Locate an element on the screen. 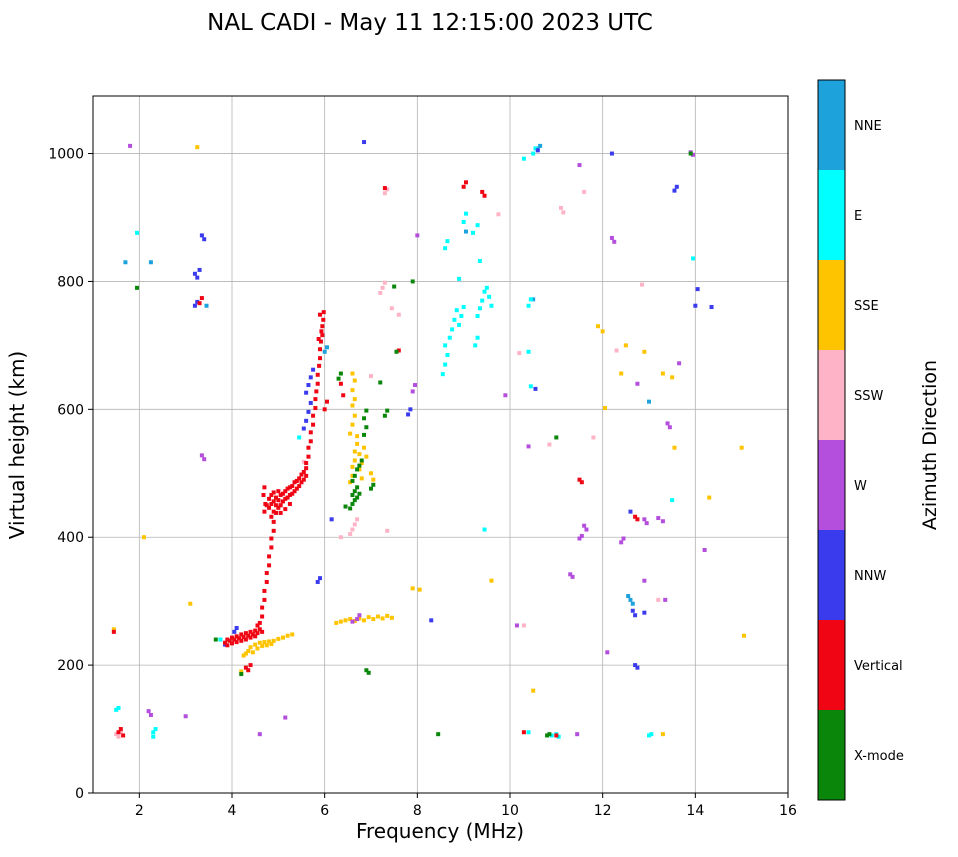 The image size is (958, 857). y-tick-label: 800 is located at coordinates (70, 282).